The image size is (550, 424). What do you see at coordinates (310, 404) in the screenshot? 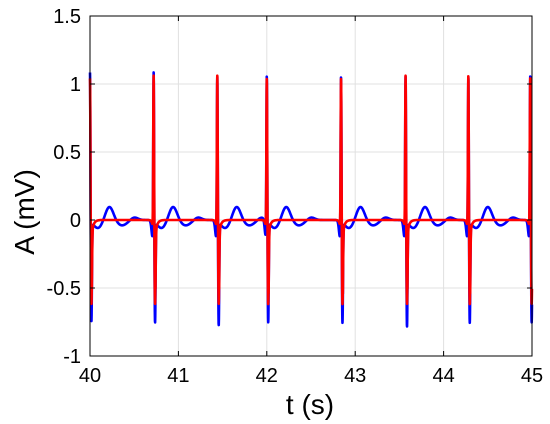
I see `x-axis-label: t (s)` at bounding box center [310, 404].